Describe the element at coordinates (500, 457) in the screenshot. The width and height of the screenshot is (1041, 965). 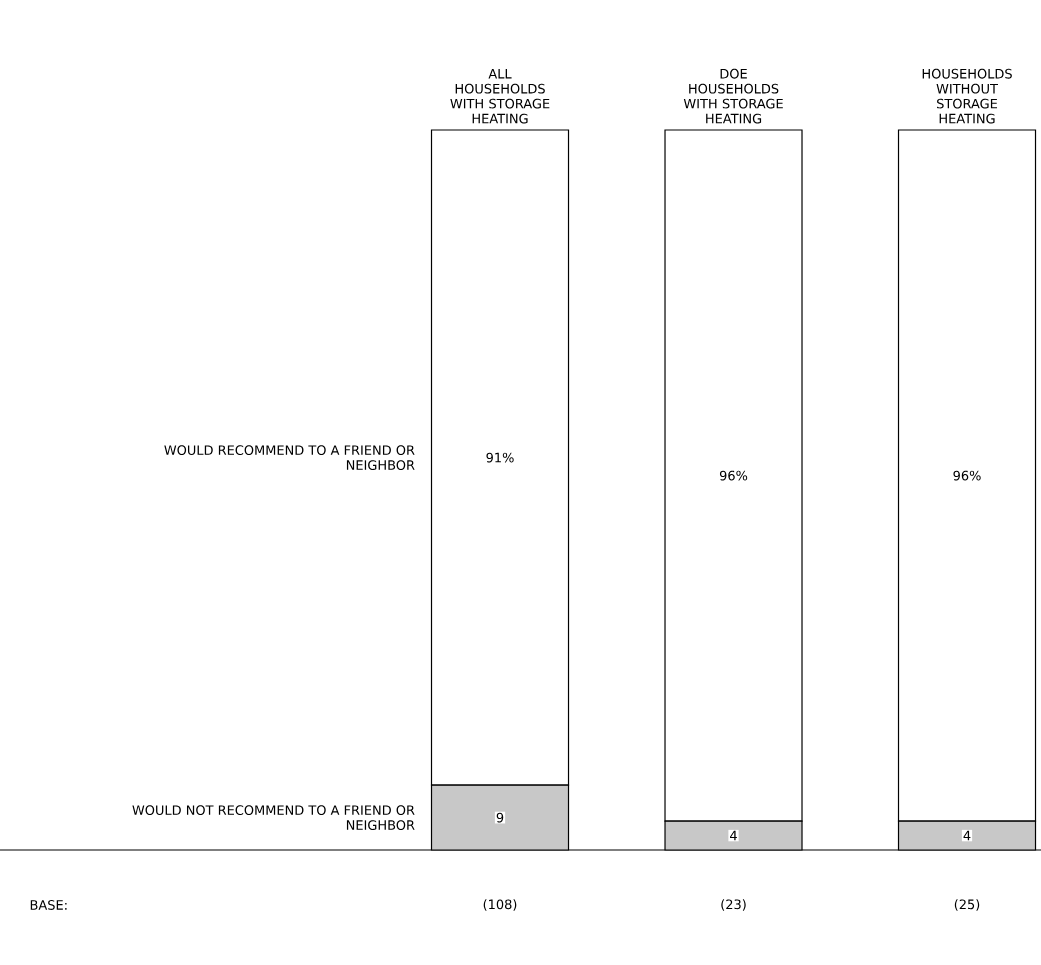
I see `data-label: 91%` at that location.